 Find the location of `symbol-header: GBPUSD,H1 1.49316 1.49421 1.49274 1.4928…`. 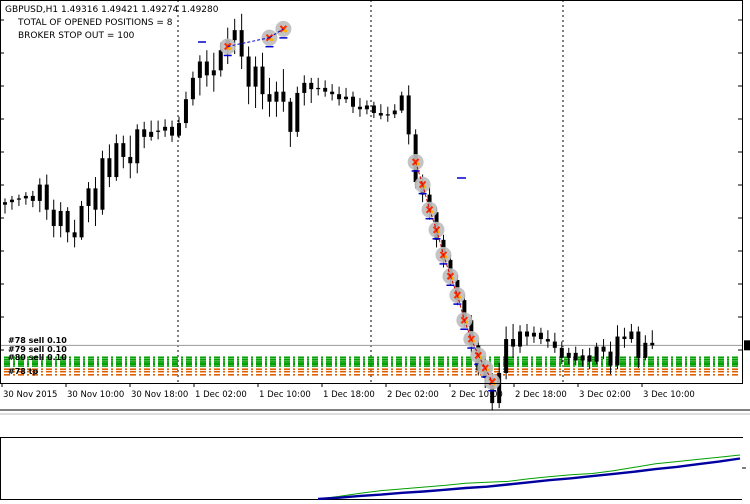

symbol-header: GBPUSD,H1 1.49316 1.49421 1.49274 1.4928… is located at coordinates (112, 10).